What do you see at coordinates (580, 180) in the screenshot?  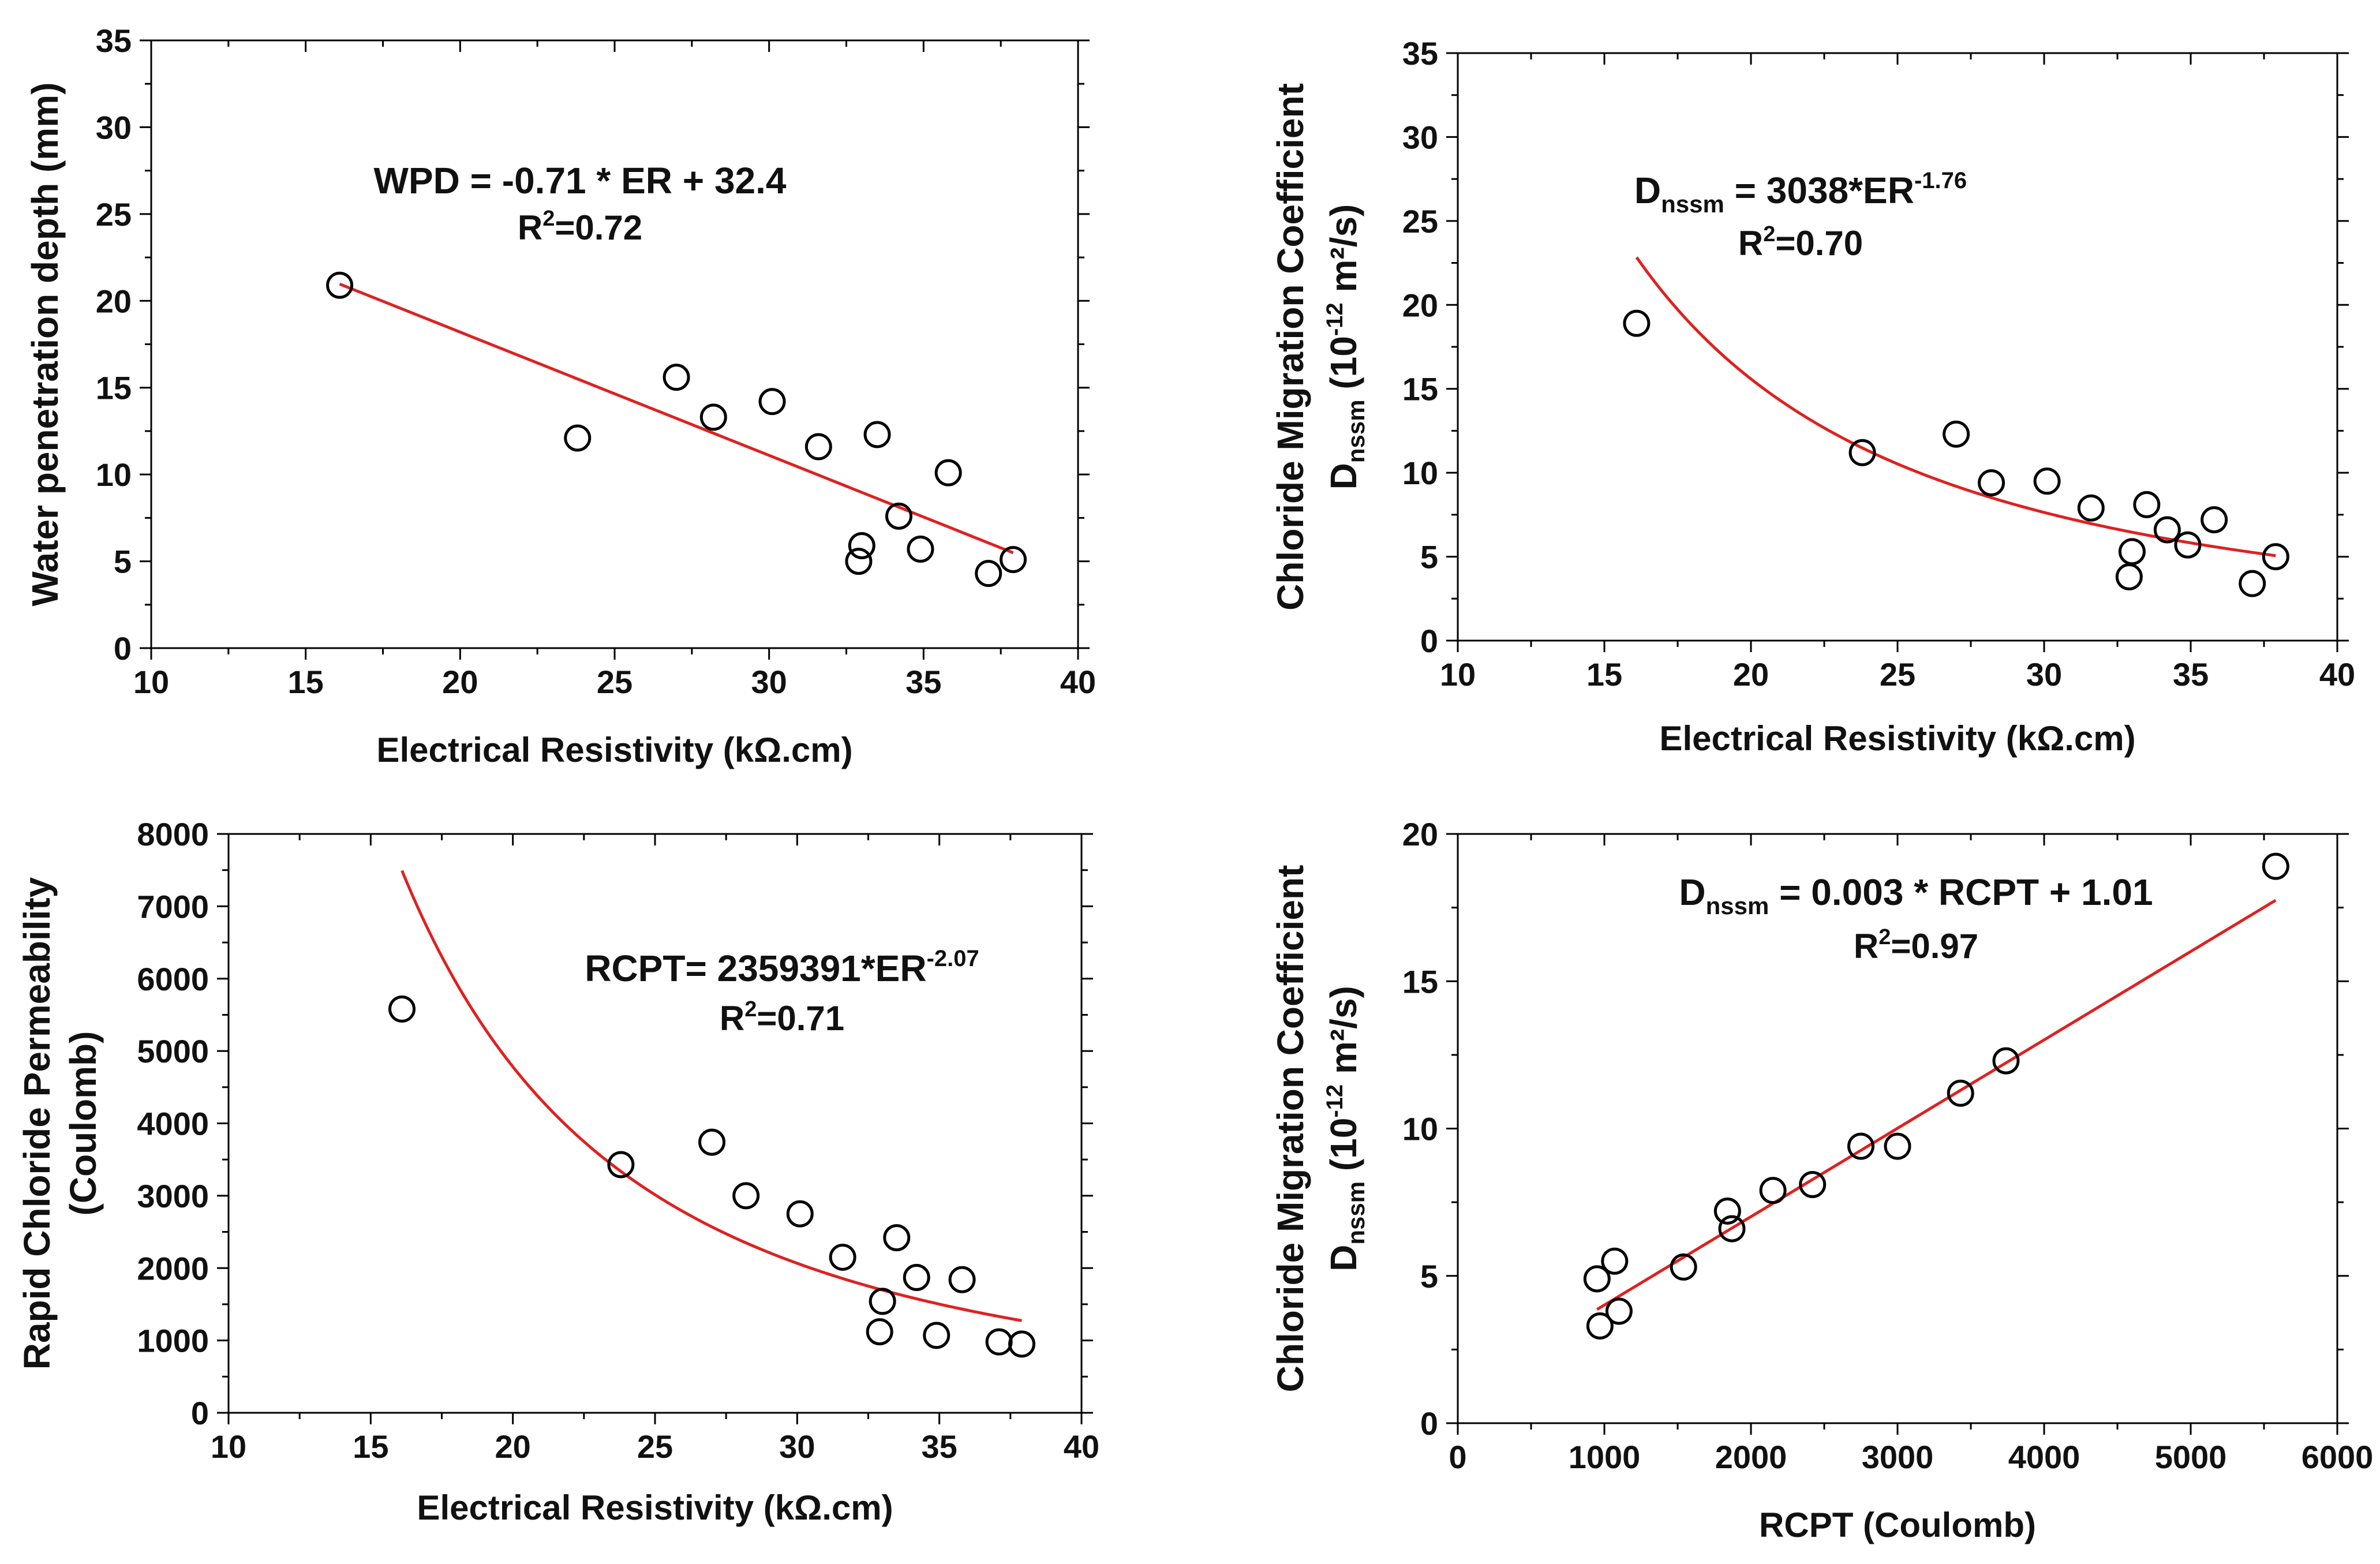 I see `fit-equation: WPD = -0.71 * ER + 32.4` at bounding box center [580, 180].